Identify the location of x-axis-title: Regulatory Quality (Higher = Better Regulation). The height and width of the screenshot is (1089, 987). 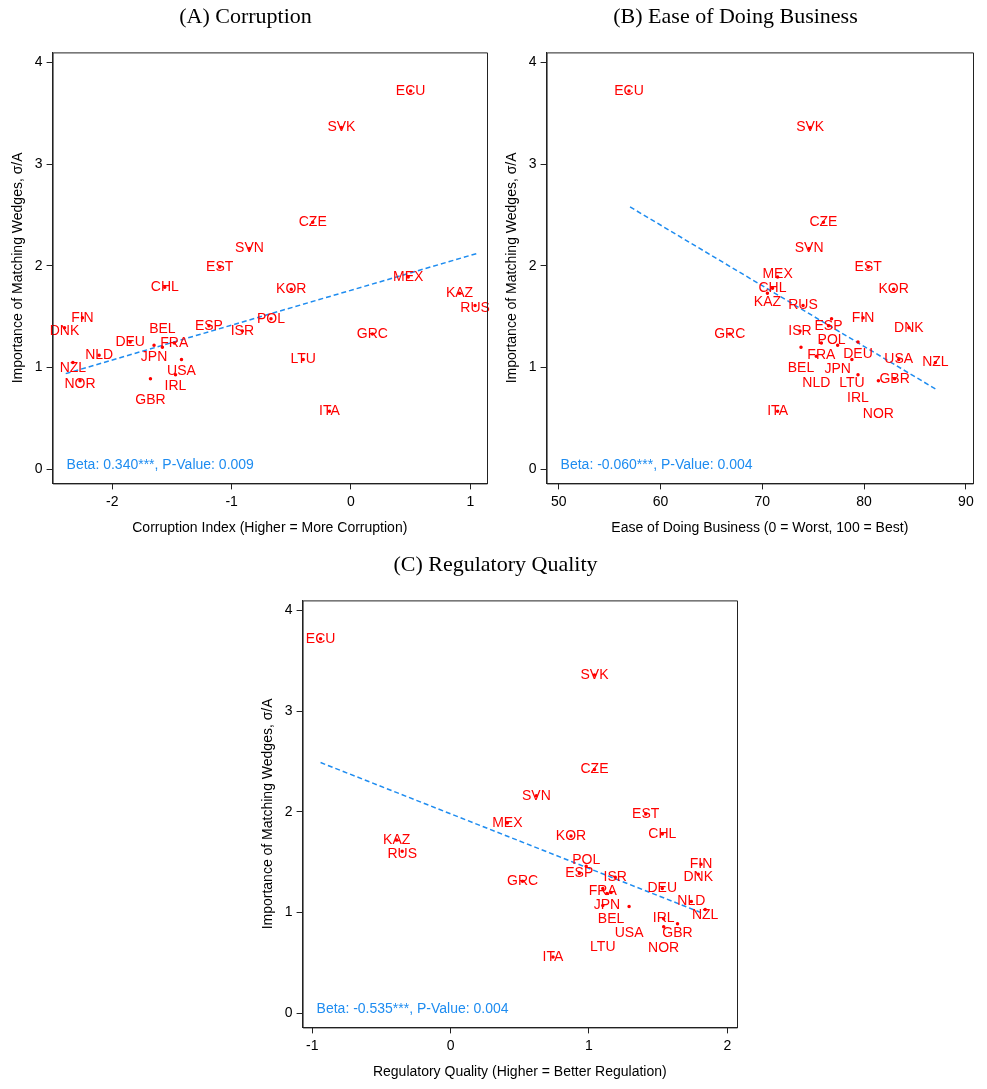
(519, 1071).